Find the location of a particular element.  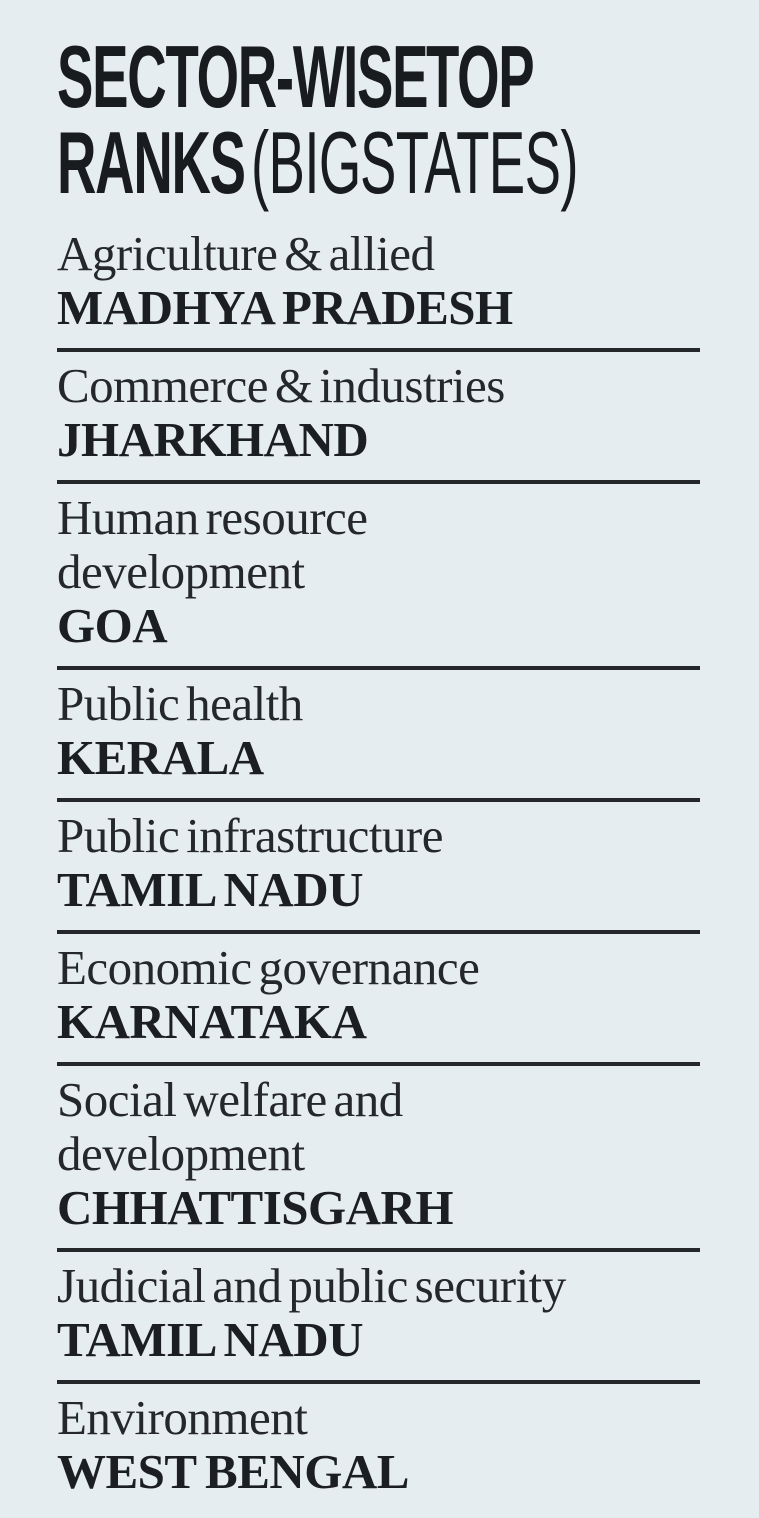

sector-name: Judicial and public security is located at coordinates (311, 1285).